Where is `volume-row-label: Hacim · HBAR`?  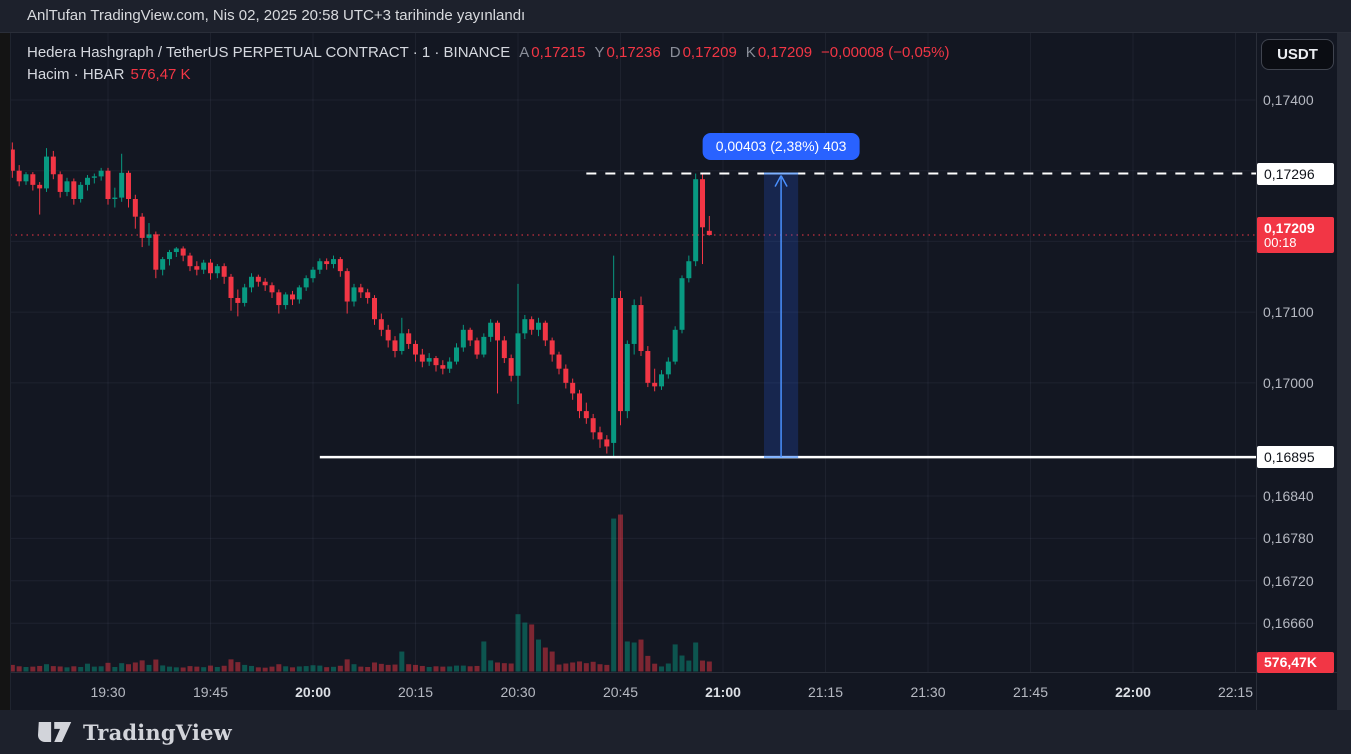
volume-row-label: Hacim · HBAR is located at coordinates (76, 74).